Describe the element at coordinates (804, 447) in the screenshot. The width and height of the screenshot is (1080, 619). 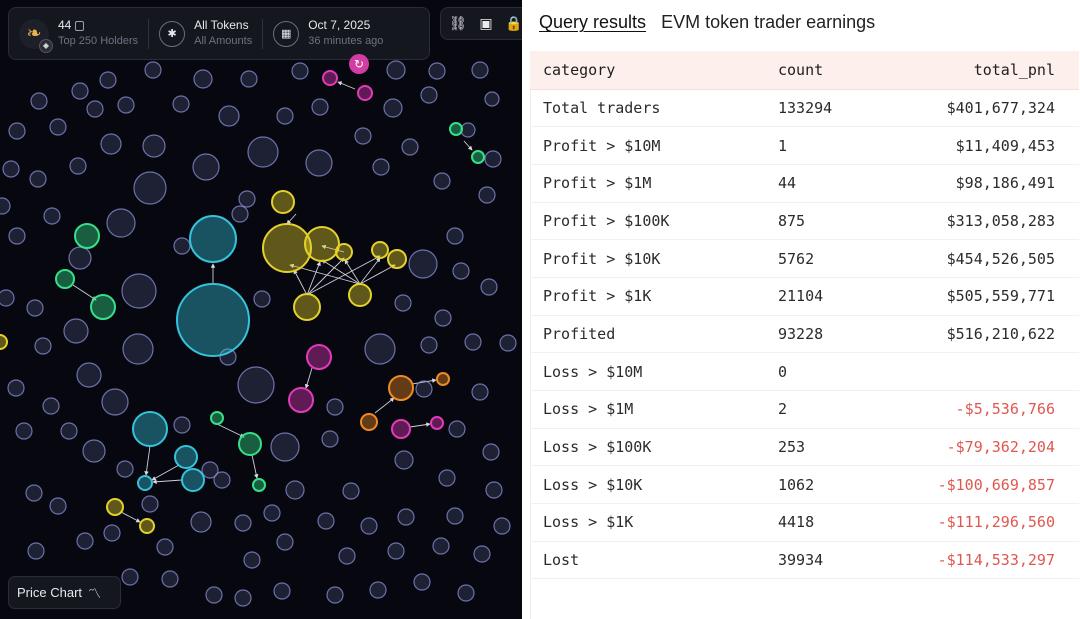
I see `table-row: Loss > $100K 253 -$79,362,204` at that location.